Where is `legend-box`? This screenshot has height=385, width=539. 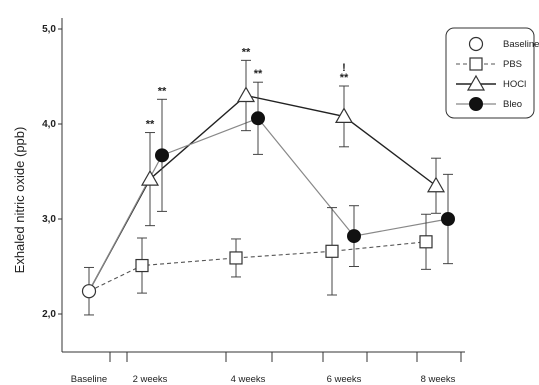
legend-box is located at coordinates (490, 73).